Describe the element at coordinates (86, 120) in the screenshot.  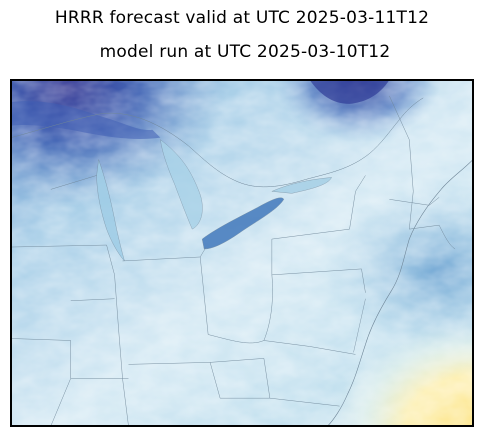
I see `lake-superior` at that location.